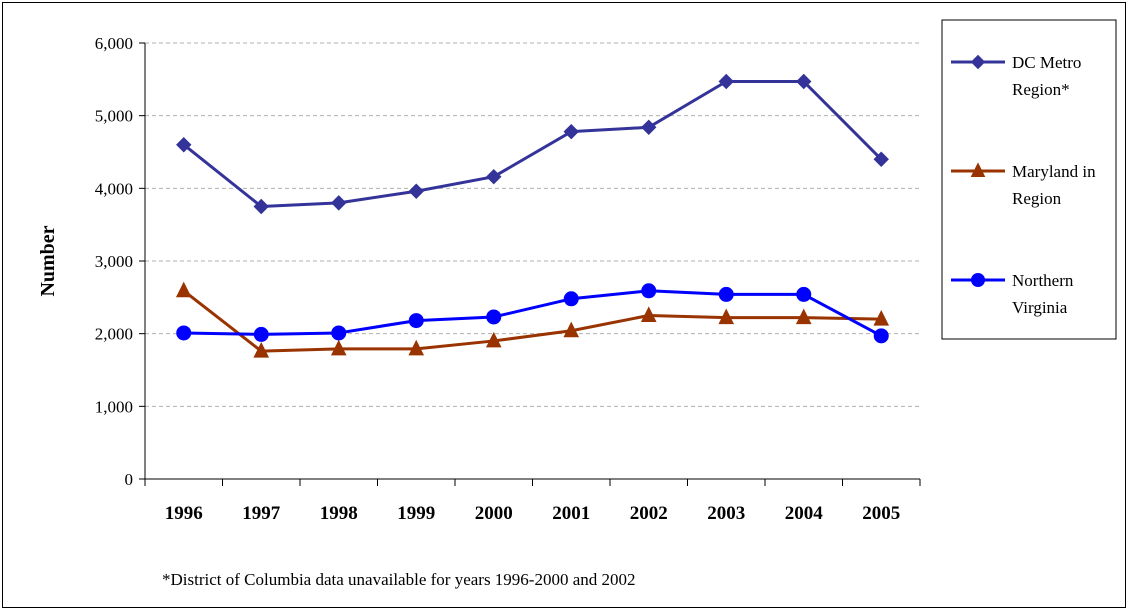 The image size is (1129, 612). I want to click on legend-label: Northern, so click(1043, 280).